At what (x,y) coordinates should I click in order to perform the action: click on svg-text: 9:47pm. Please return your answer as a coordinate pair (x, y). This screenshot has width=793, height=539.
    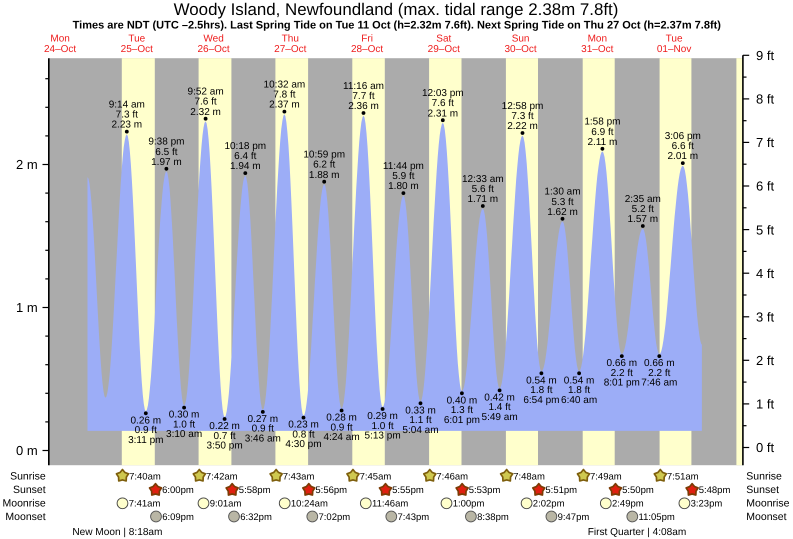
    Looking at the image, I should click on (574, 517).